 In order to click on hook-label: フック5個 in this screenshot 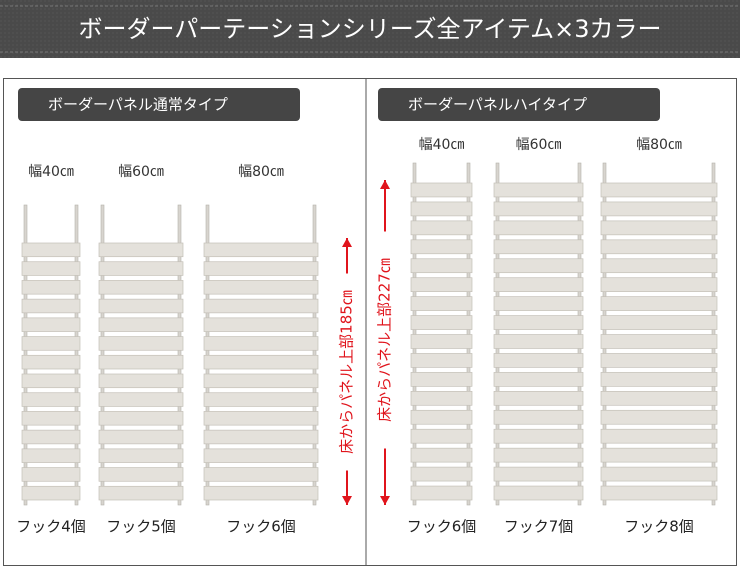, I will do `click(141, 527)`.